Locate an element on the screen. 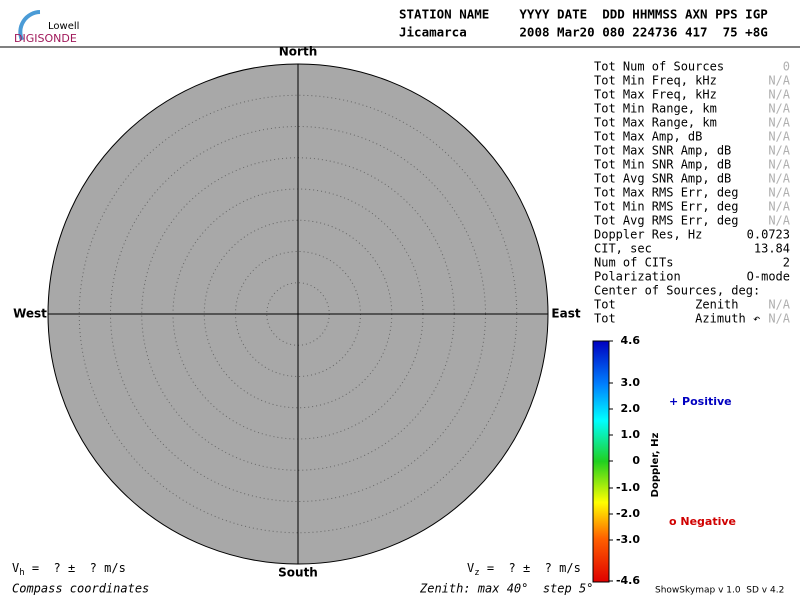 This screenshot has width=800, height=600. colorbar-tick-label: -1.0 is located at coordinates (628, 487).